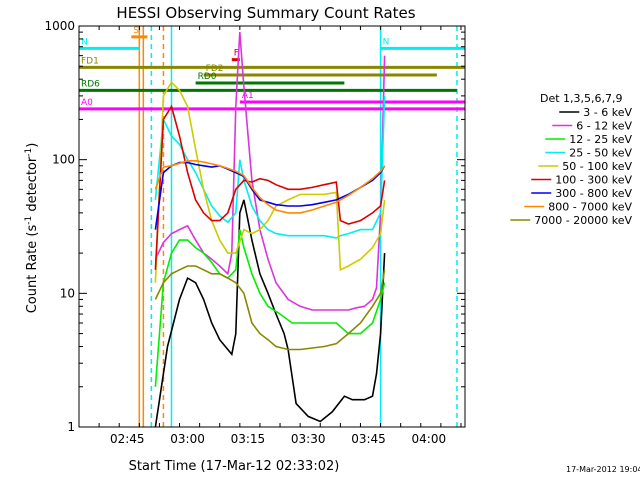 This screenshot has width=640, height=480. Describe the element at coordinates (87, 103) in the screenshot. I see `flag-label: A0` at that location.